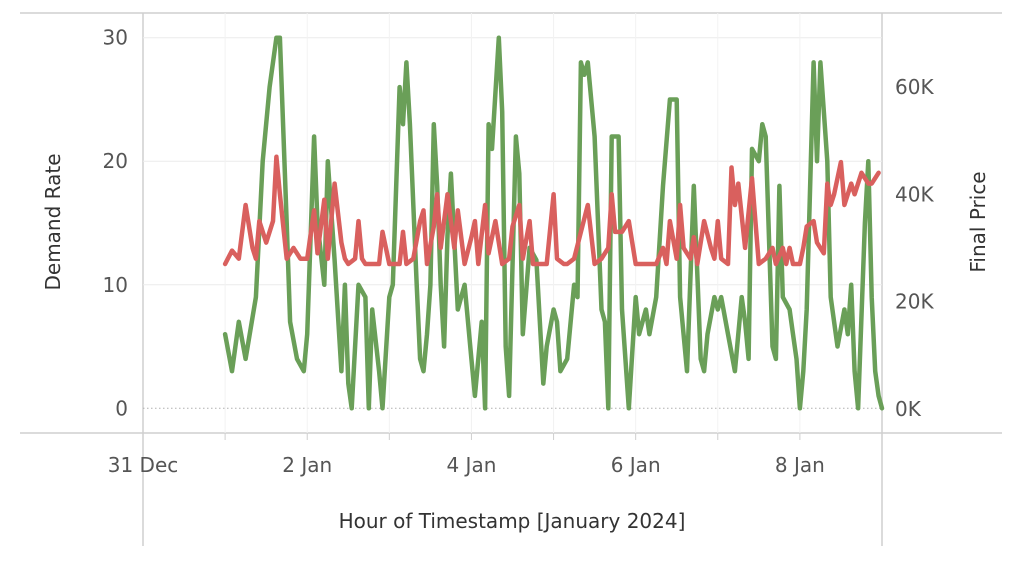  What do you see at coordinates (512, 521) in the screenshot?
I see `x-axis-title: Hour of Timestamp [January 2024]` at bounding box center [512, 521].